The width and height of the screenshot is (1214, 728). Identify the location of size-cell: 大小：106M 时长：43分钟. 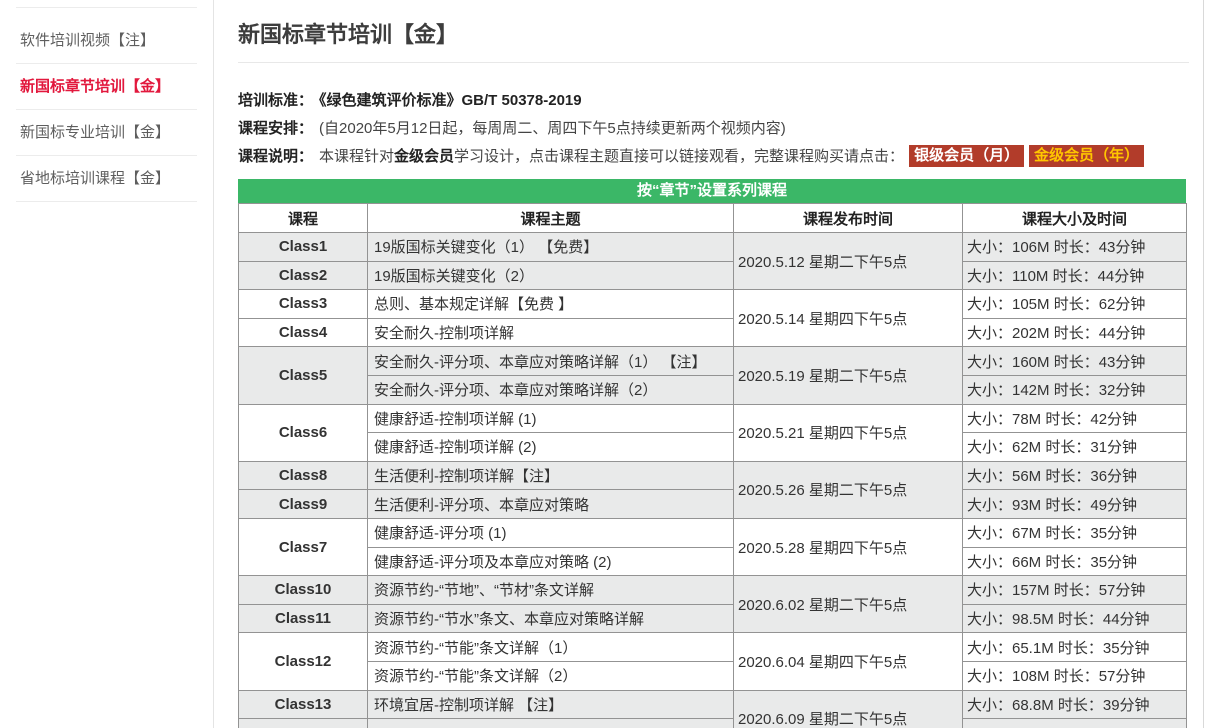
(1074, 247).